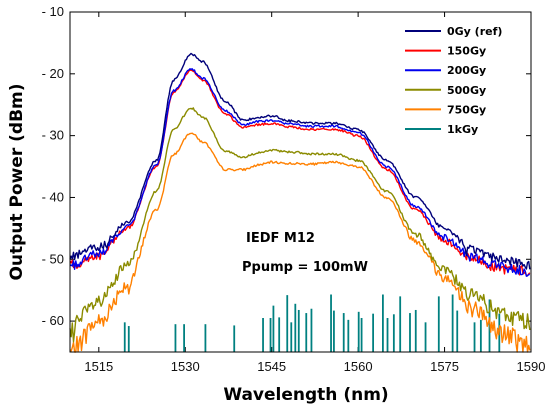 Image resolution: width=547 pixels, height=411 pixels. I want to click on x-tick-label: 1560, so click(358, 366).